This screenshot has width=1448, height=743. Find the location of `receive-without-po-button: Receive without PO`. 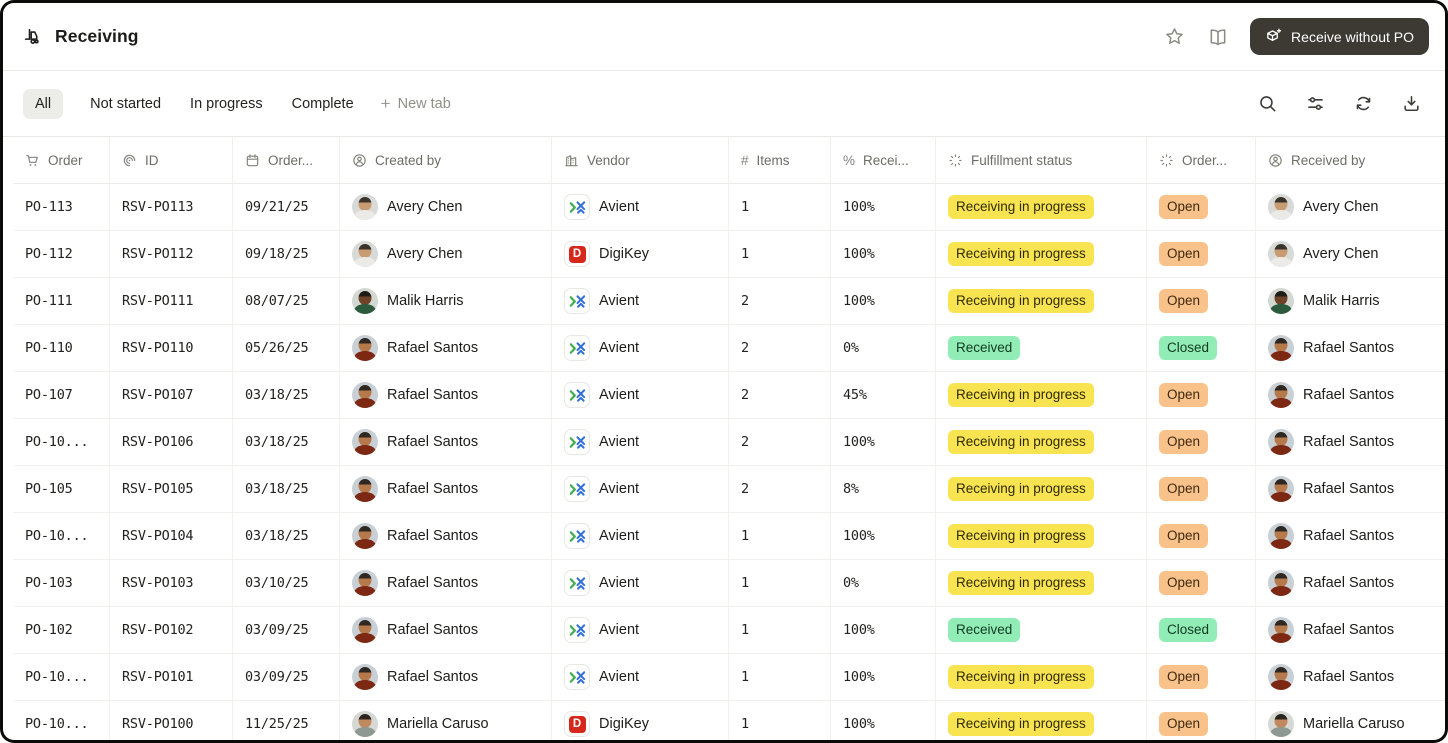

receive-without-po-button: Receive without PO is located at coordinates (1339, 36).